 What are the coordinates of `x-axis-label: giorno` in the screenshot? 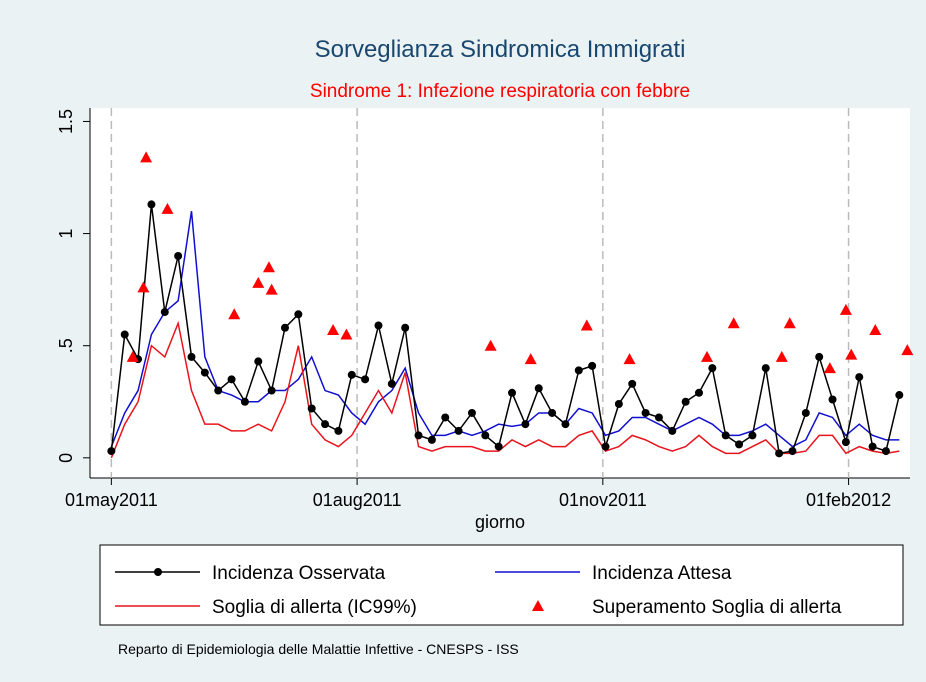 It's located at (500, 522).